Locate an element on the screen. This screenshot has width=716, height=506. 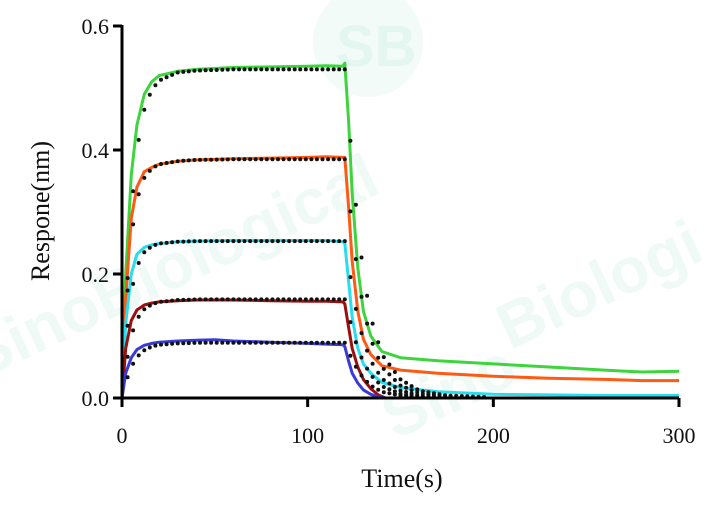
x-tick-label: 0 is located at coordinates (122, 435).